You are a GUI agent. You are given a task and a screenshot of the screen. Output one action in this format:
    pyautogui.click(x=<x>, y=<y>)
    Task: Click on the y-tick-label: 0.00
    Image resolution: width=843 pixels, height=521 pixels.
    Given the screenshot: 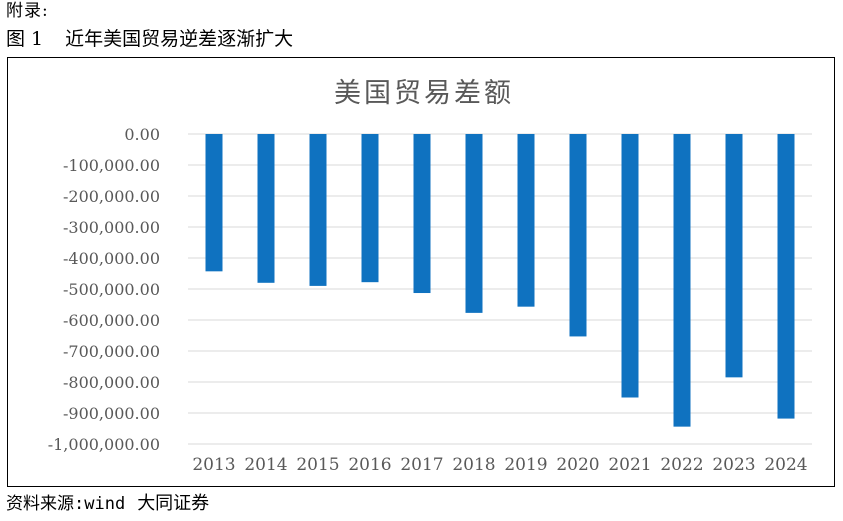 What is the action you would take?
    pyautogui.click(x=142, y=134)
    